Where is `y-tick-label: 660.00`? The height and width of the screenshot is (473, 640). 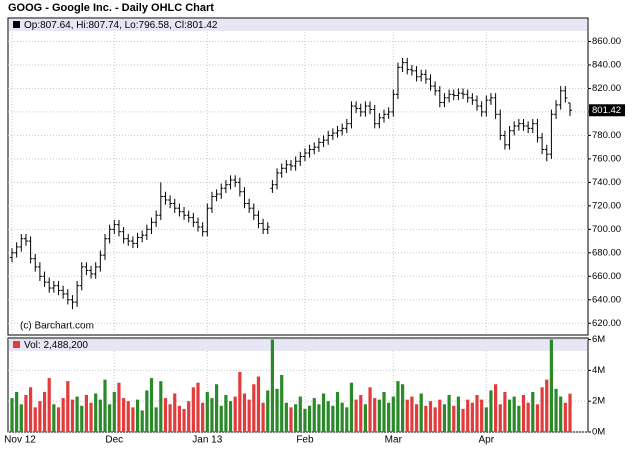
y-tick-label: 660.00 is located at coordinates (606, 276).